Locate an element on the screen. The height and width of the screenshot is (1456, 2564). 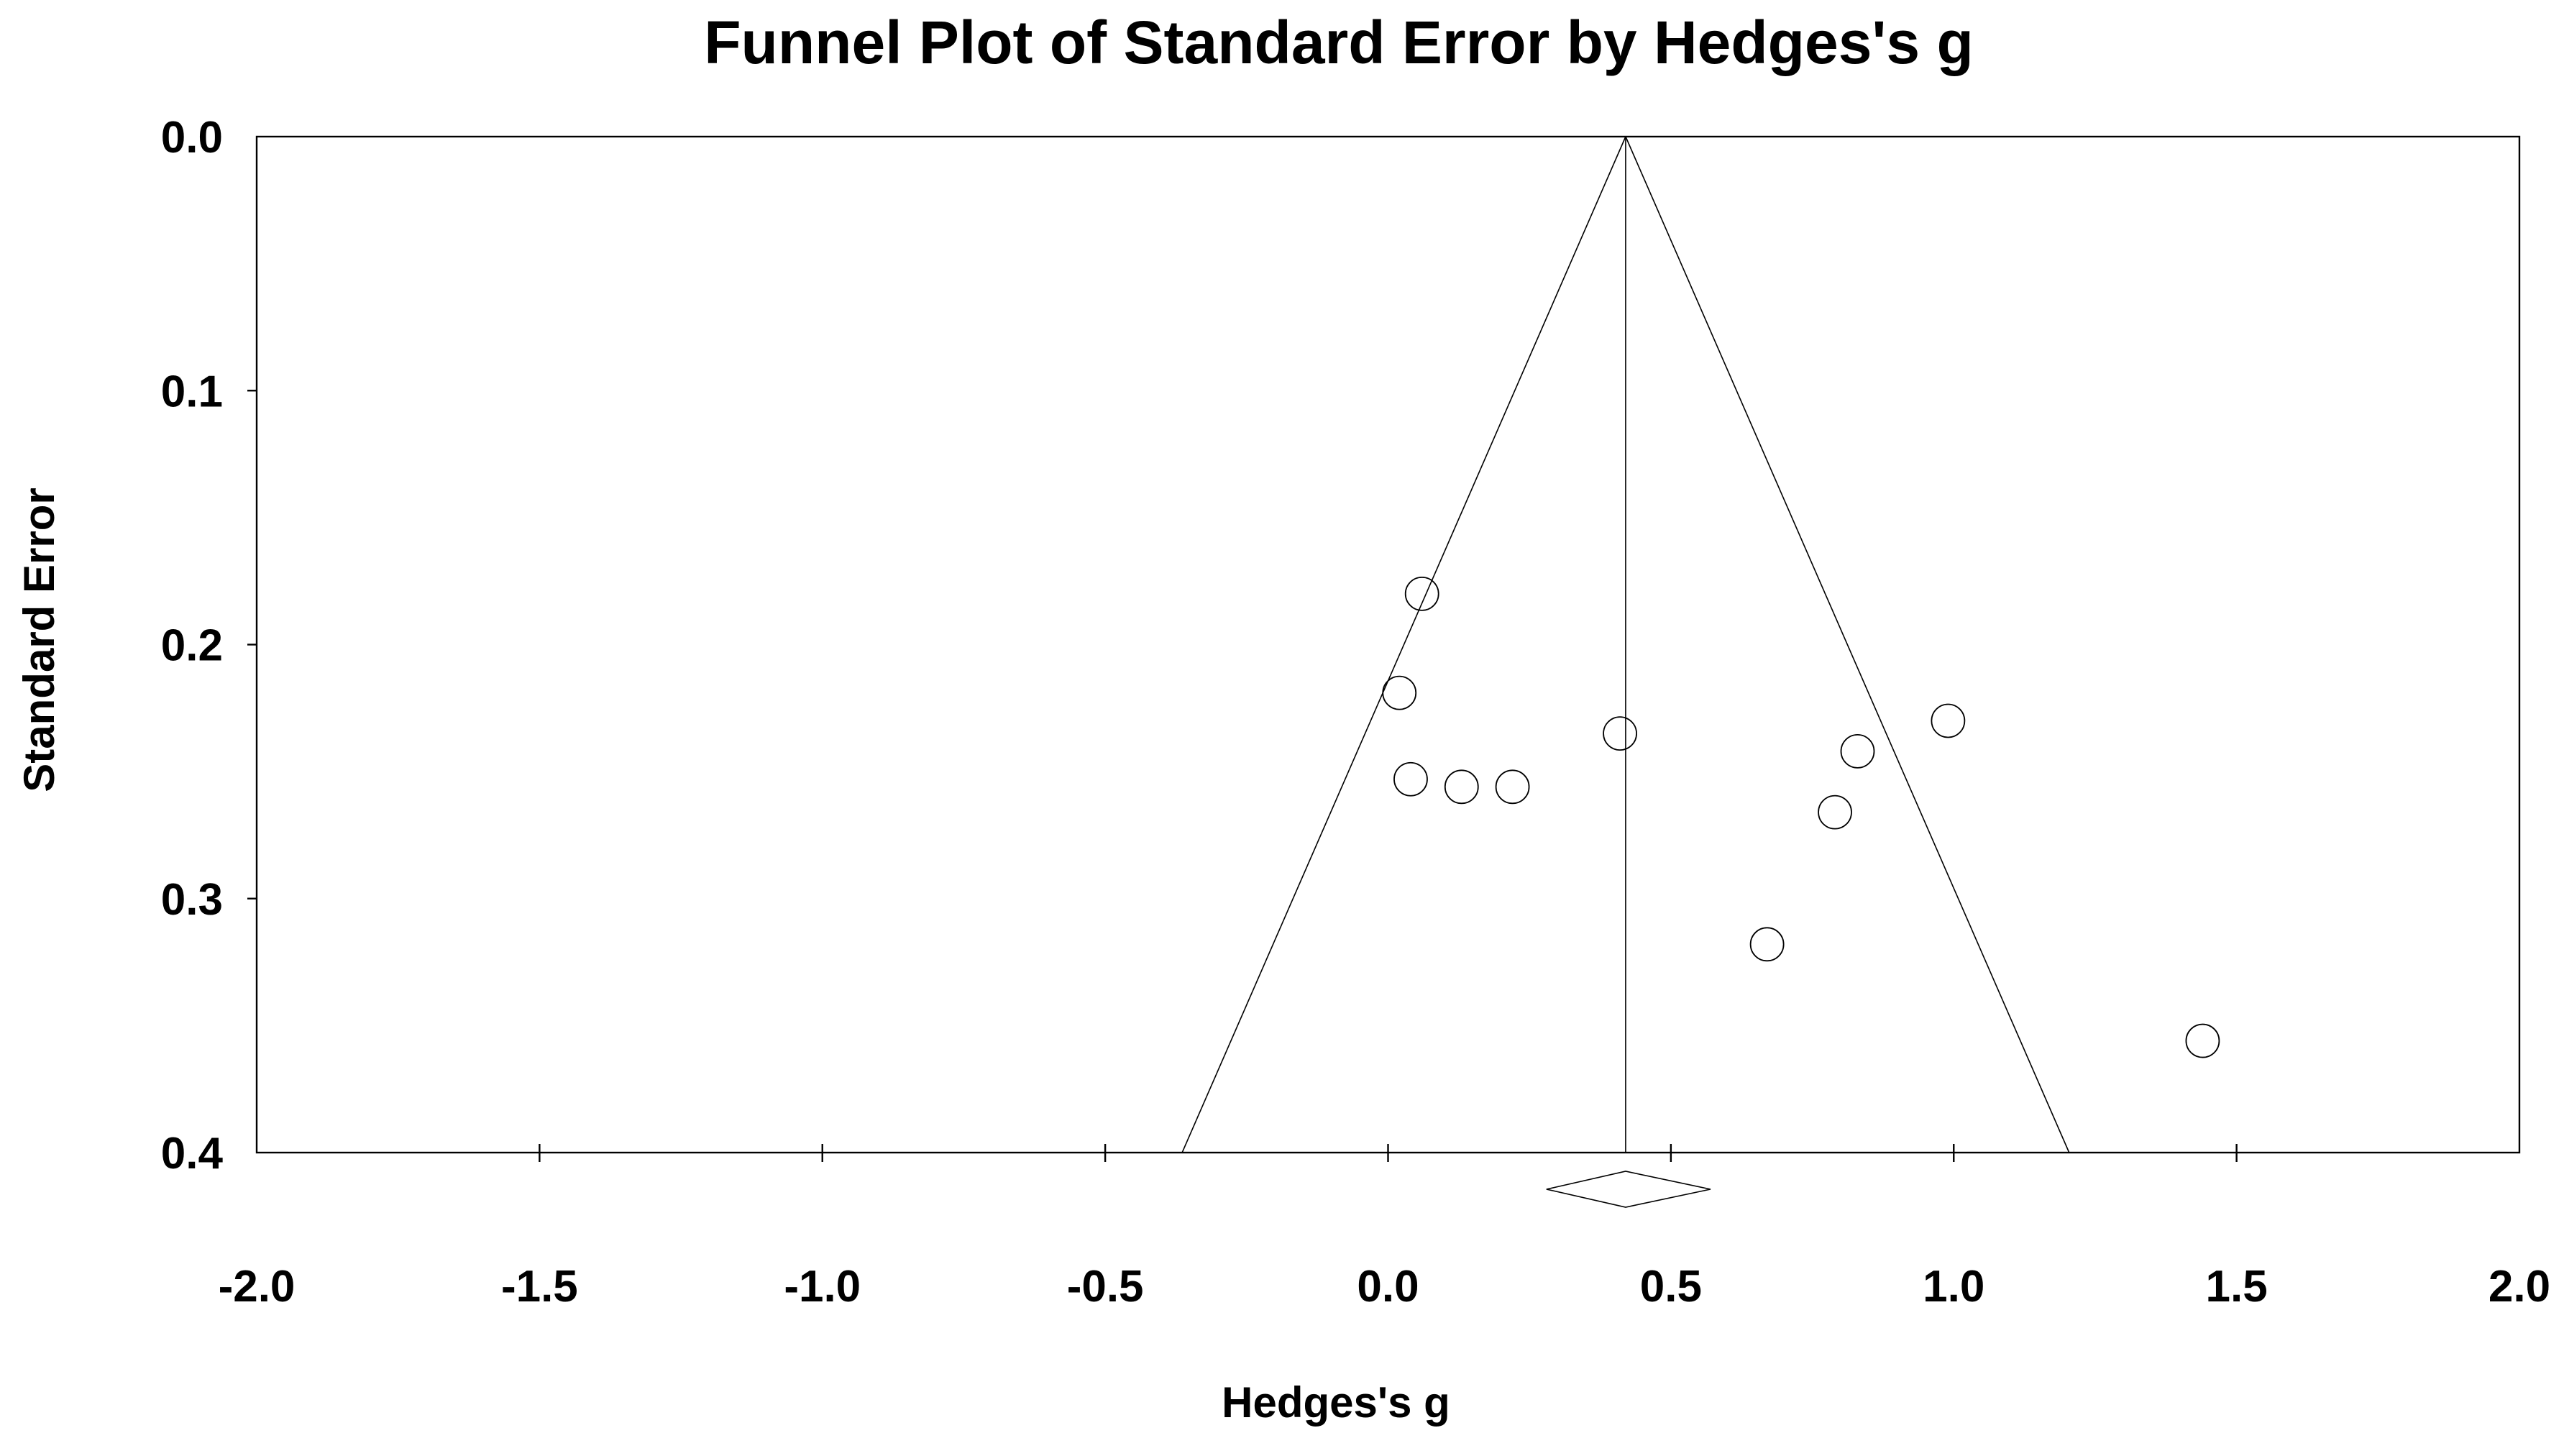
y-tick-label: 0.0 is located at coordinates (192, 137).